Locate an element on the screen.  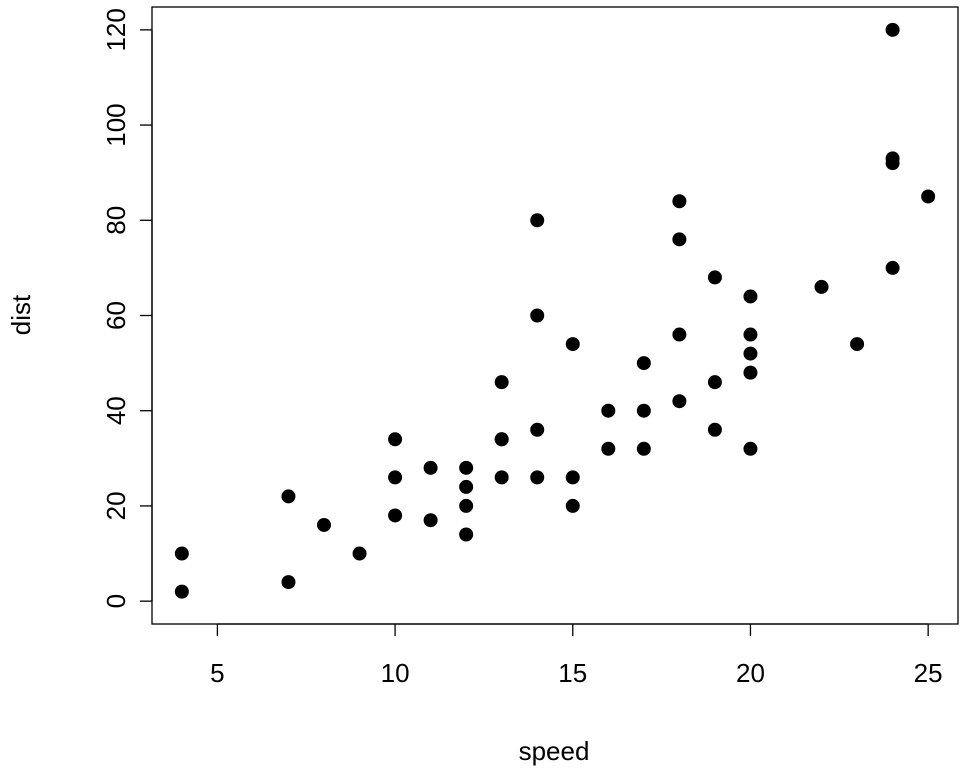
x-tick-label: 20 is located at coordinates (750, 673).